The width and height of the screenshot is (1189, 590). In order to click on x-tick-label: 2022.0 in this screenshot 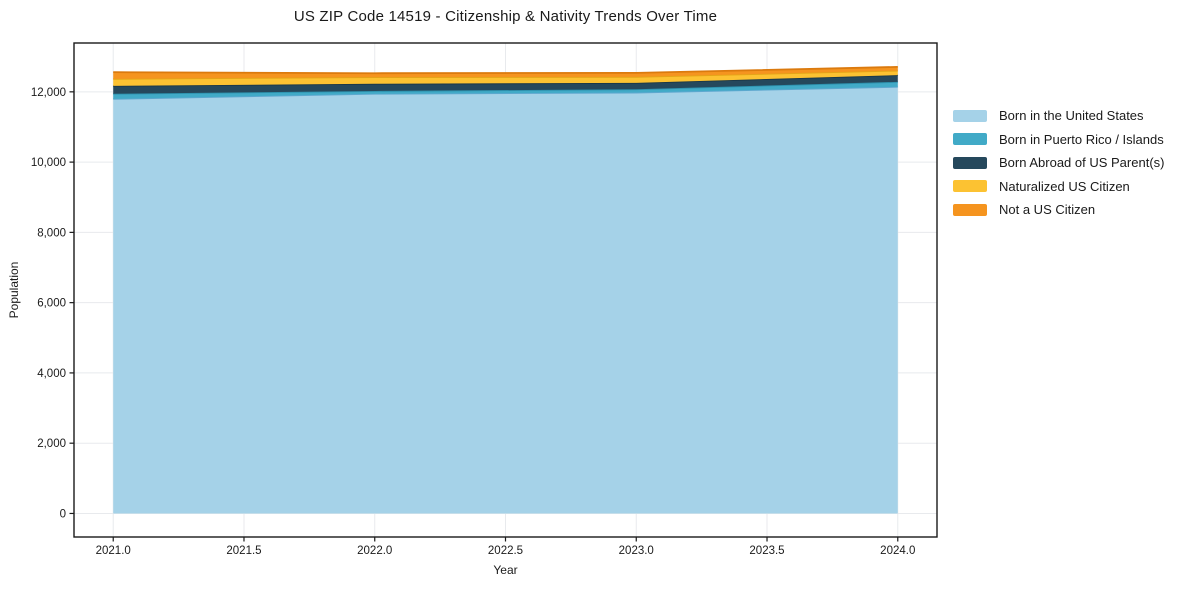, I will do `click(374, 551)`.